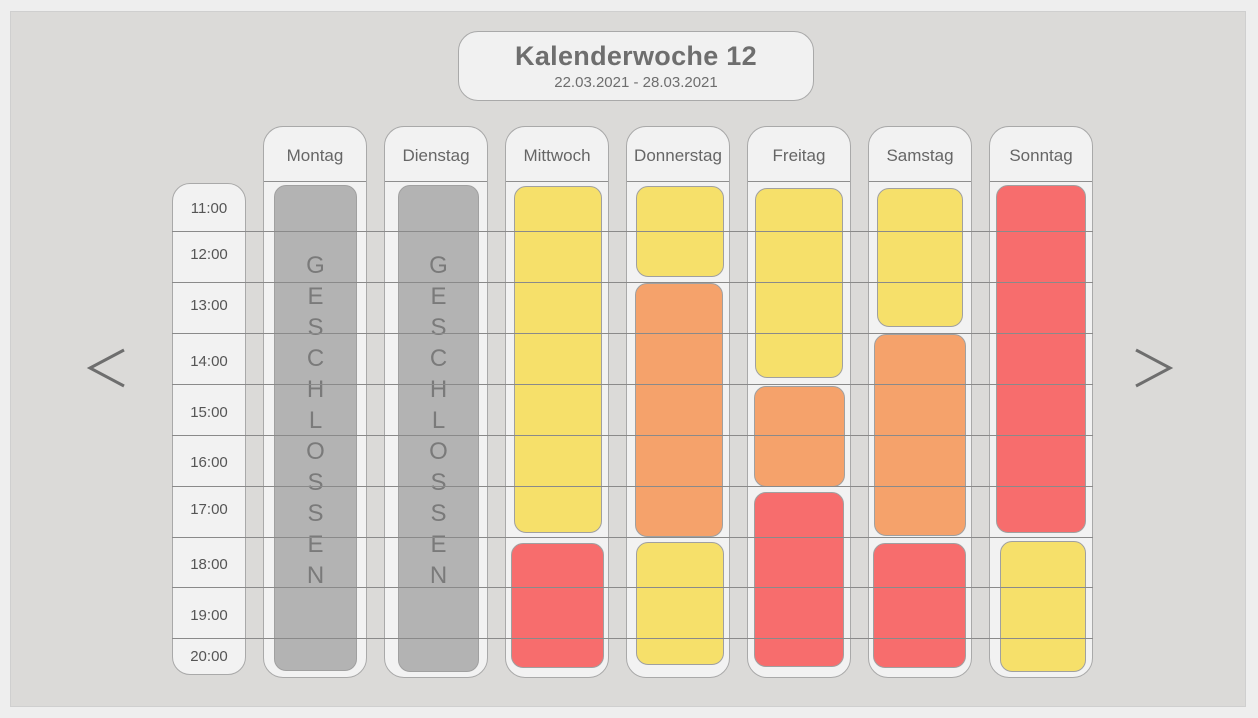 The width and height of the screenshot is (1258, 718). Describe the element at coordinates (209, 615) in the screenshot. I see `time-label: 19:00` at that location.